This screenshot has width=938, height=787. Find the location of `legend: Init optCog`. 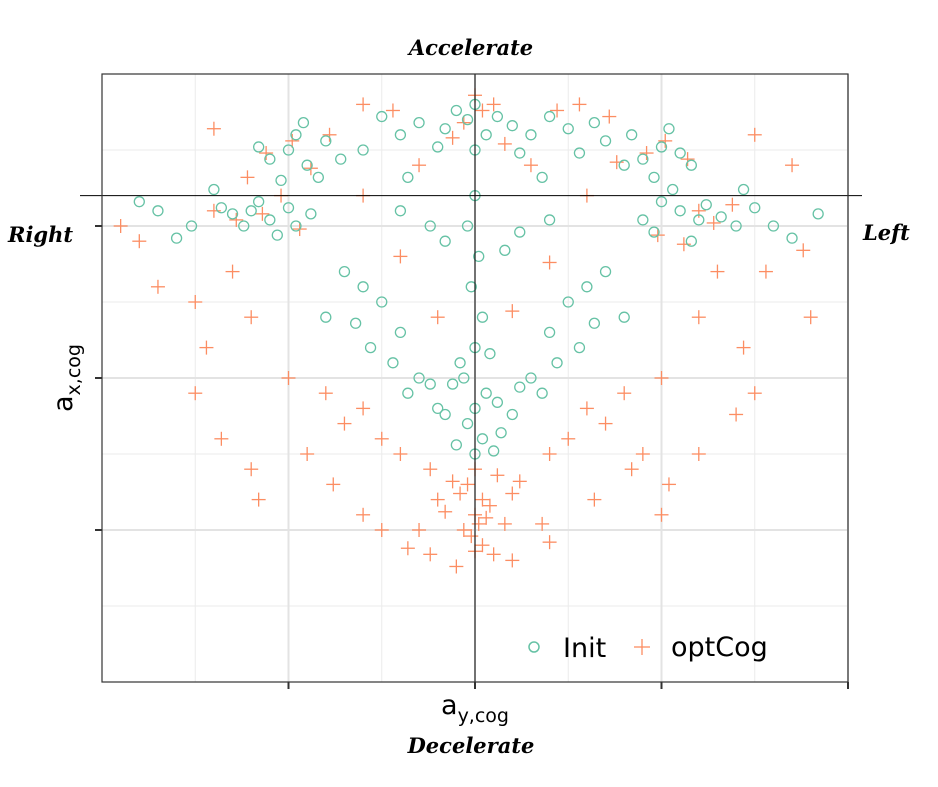

legend: Init optCog is located at coordinates (648, 648).